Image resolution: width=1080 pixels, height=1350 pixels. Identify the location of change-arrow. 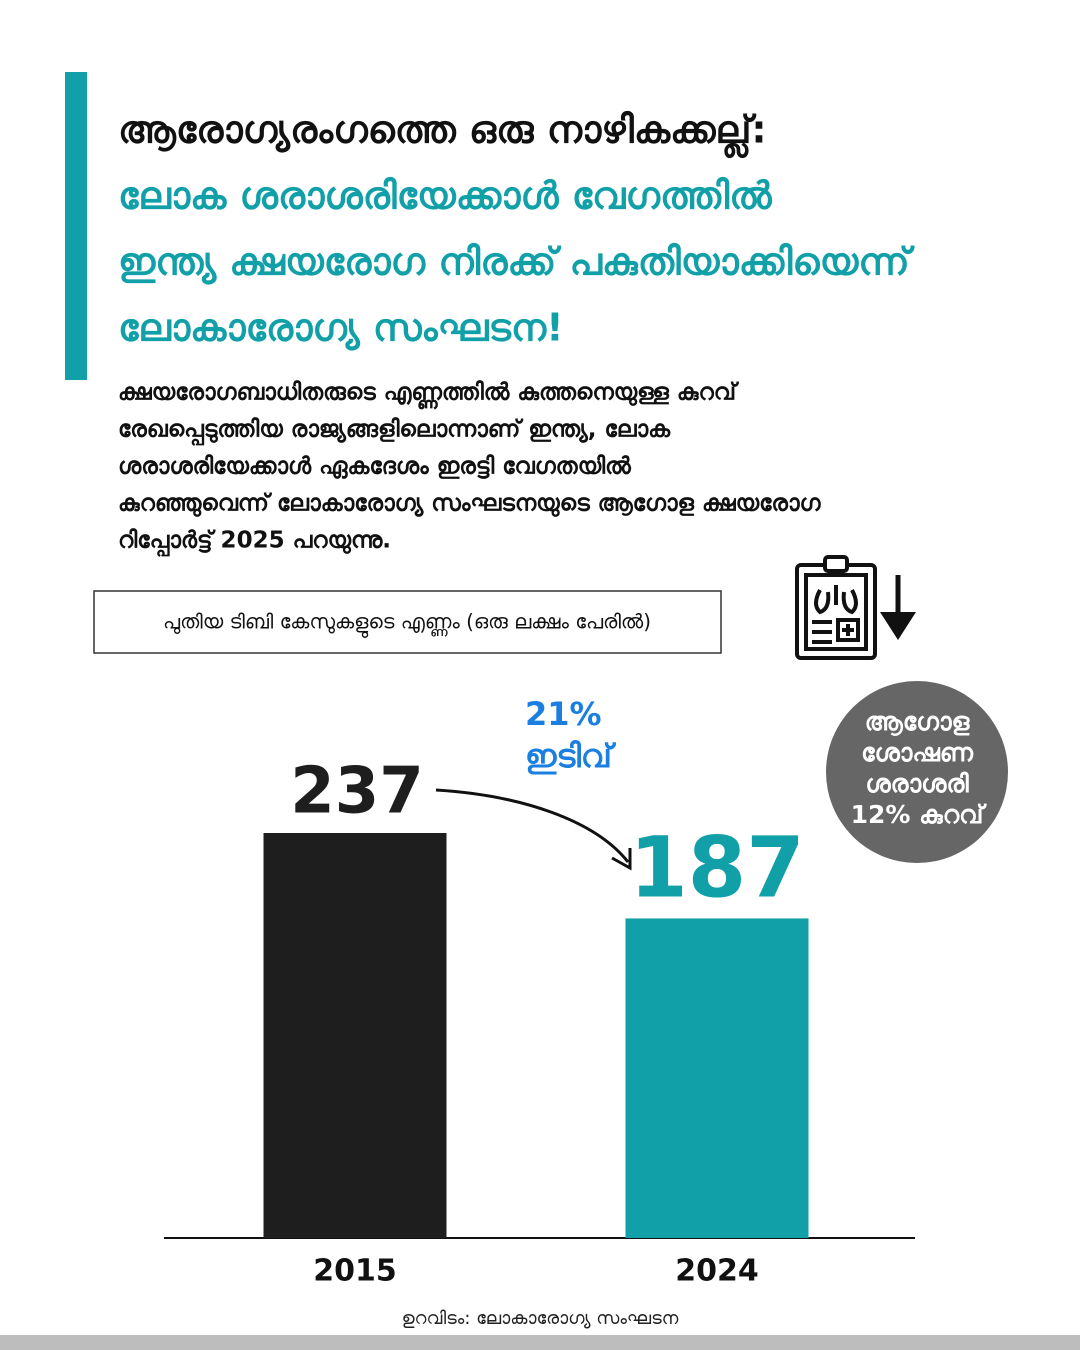
(532, 825).